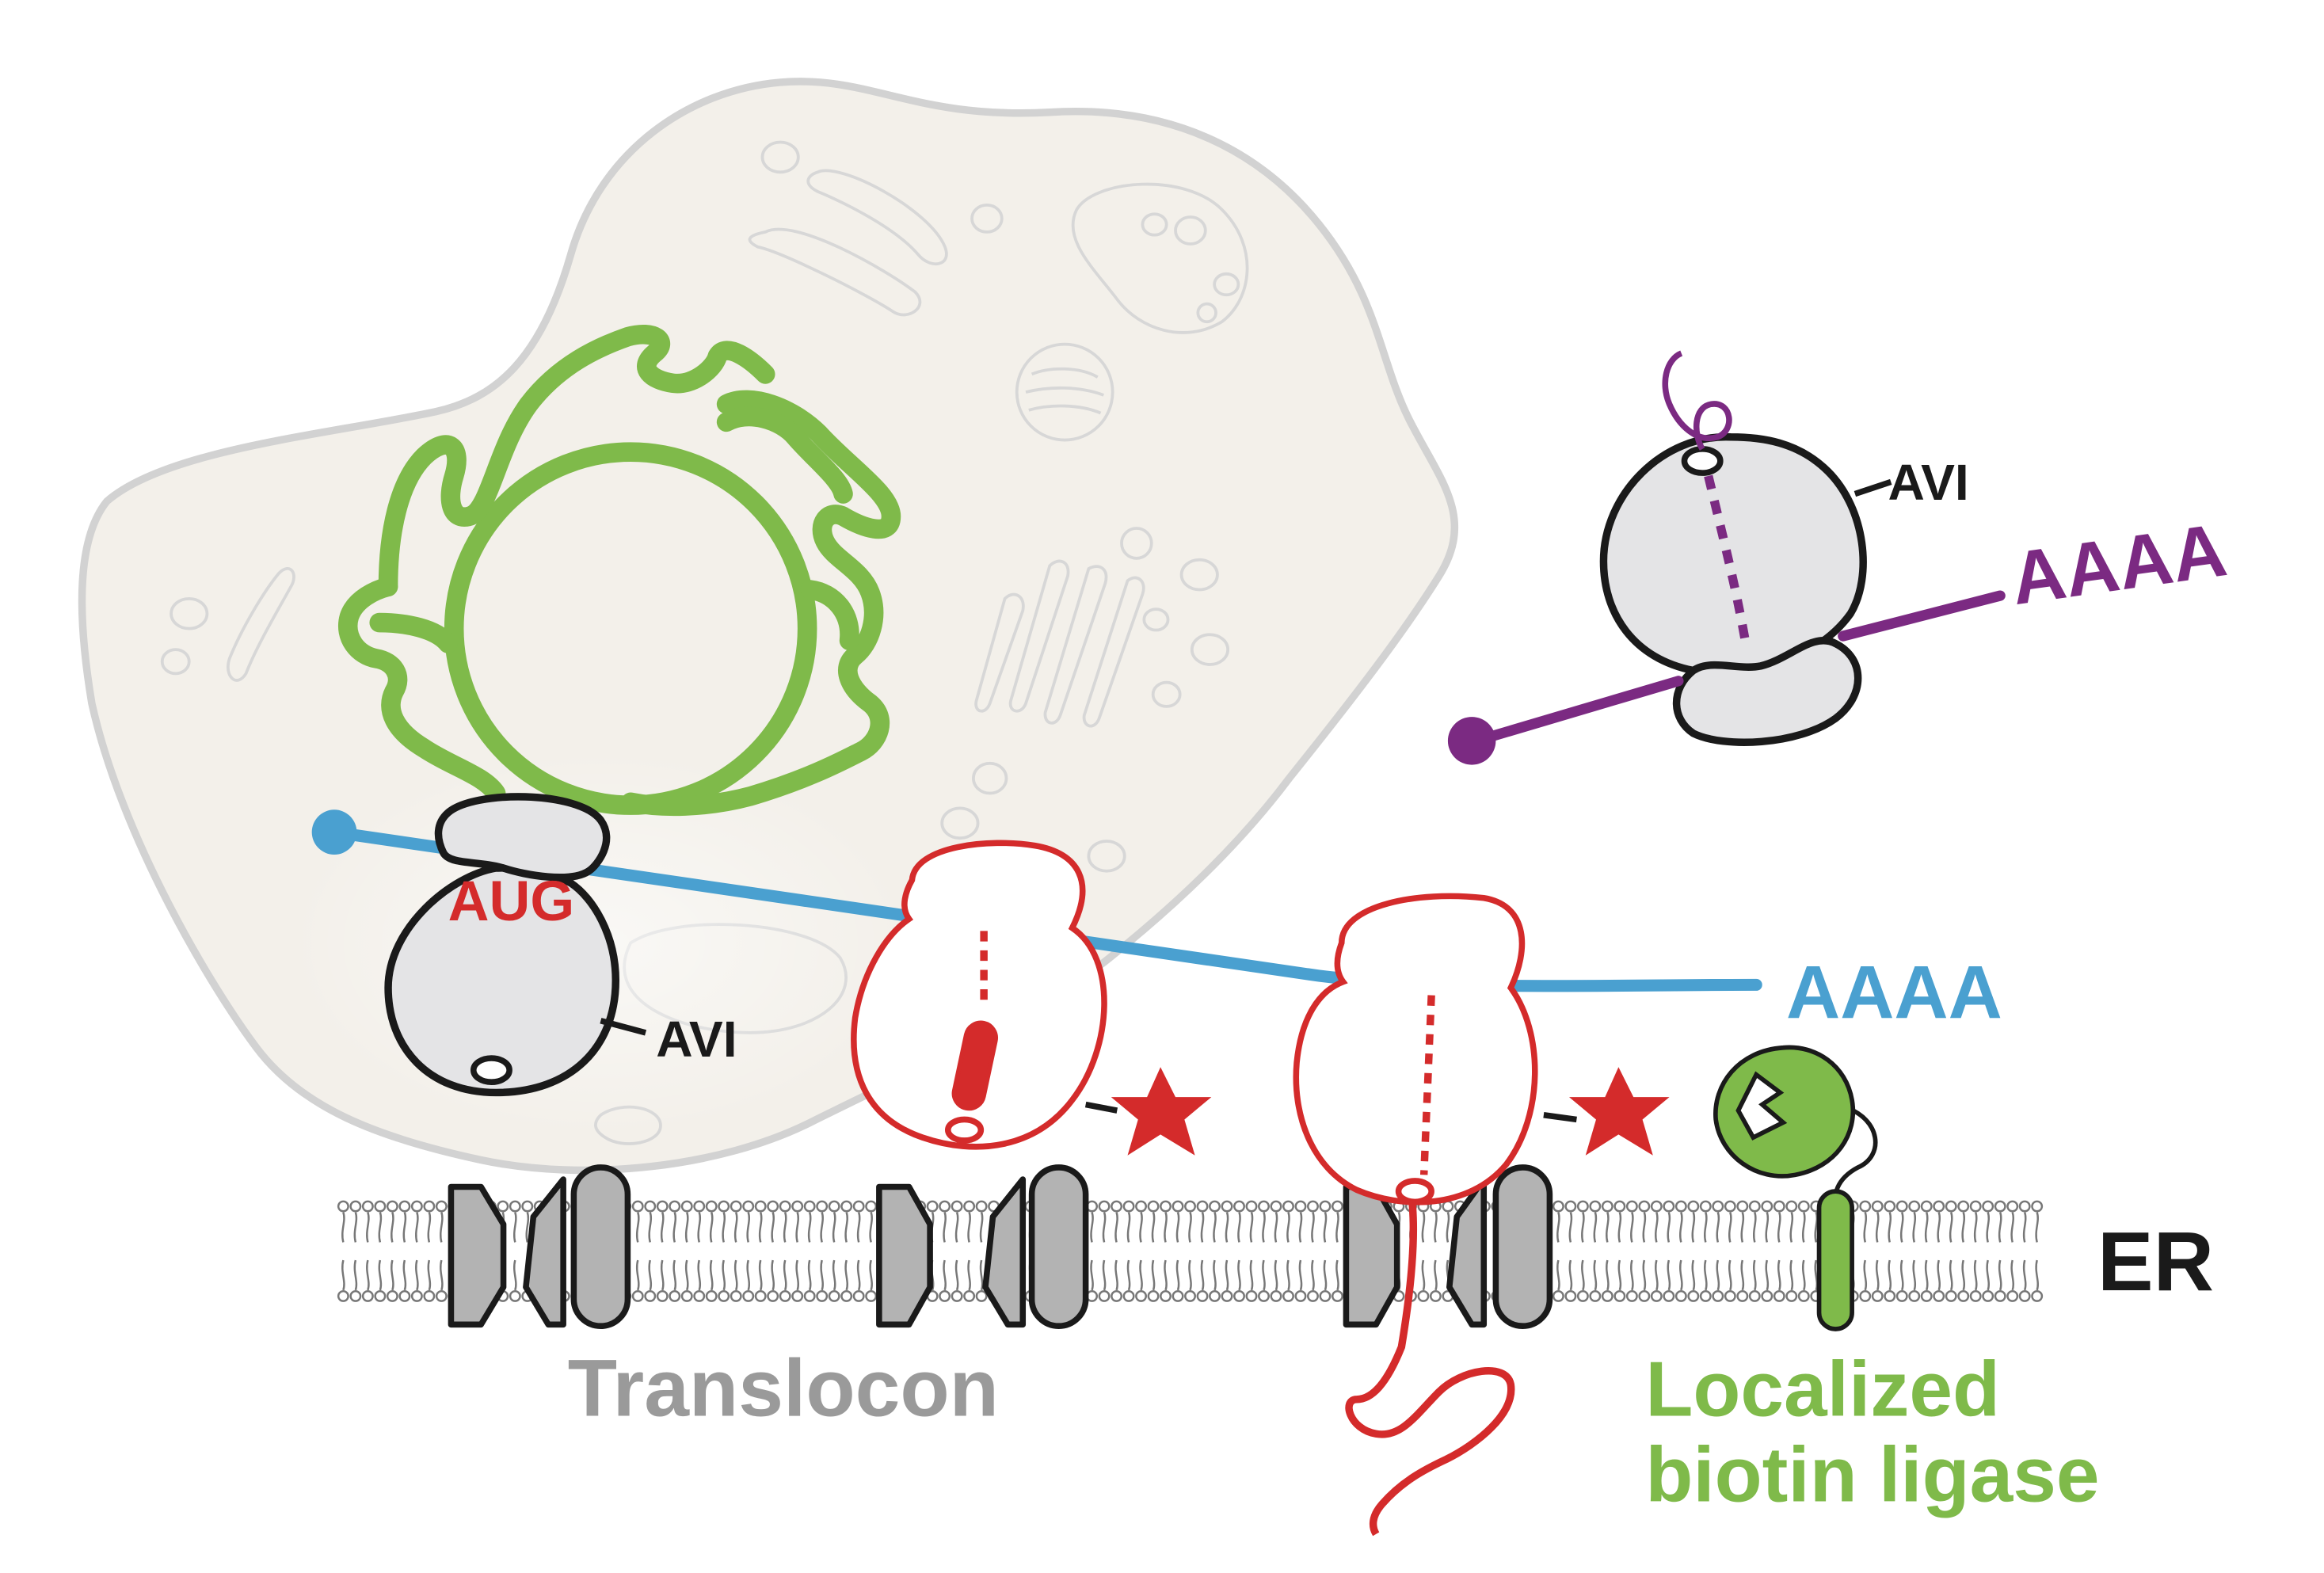 The height and width of the screenshot is (1573, 2324). What do you see at coordinates (1416, 1049) in the screenshot?
I see `ribosome-body` at bounding box center [1416, 1049].